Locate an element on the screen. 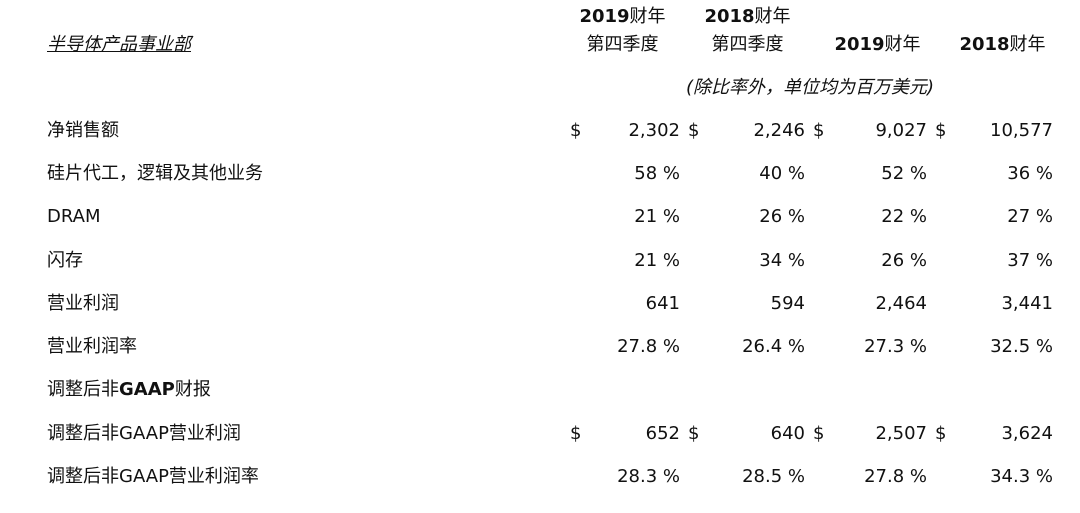  table-cell: 28.3 % is located at coordinates (648, 476).